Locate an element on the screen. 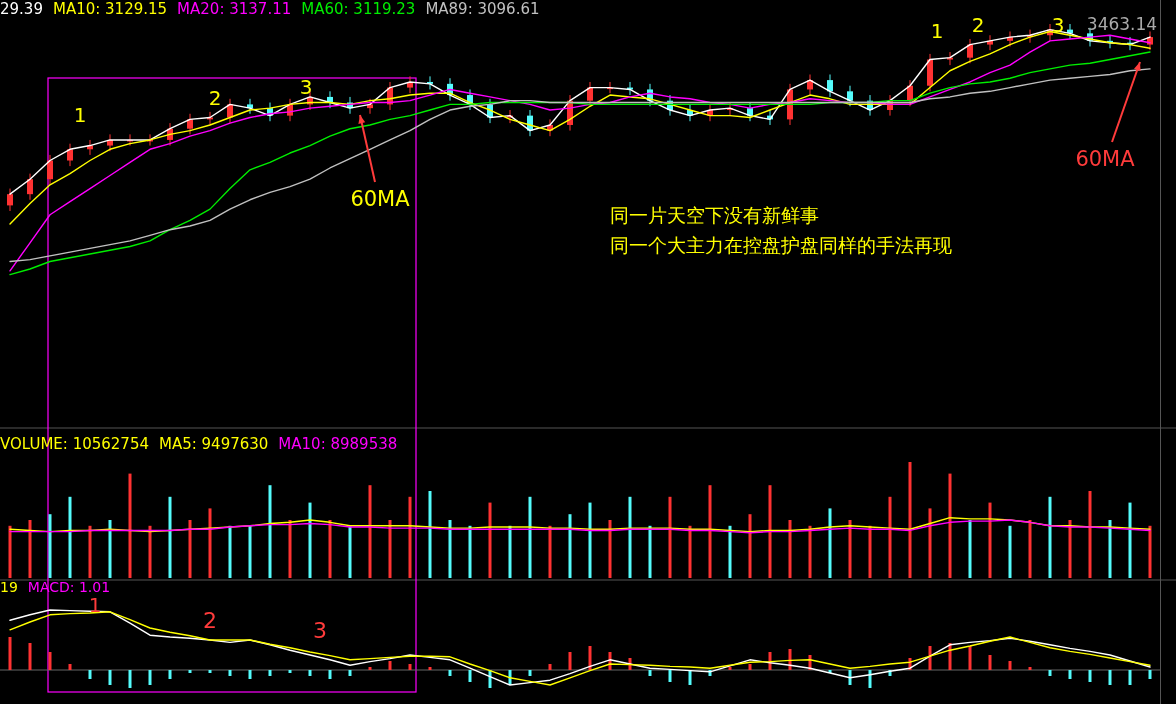 The width and height of the screenshot is (1176, 704). annotation: 3 is located at coordinates (320, 630).